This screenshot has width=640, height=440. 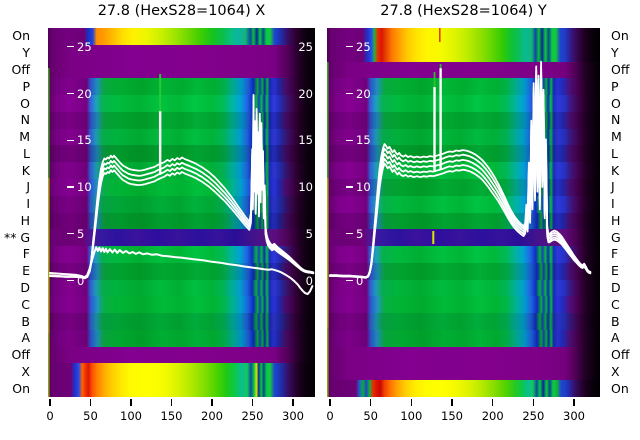 I want to click on row-label-left-P-3: P, so click(x=26, y=86).